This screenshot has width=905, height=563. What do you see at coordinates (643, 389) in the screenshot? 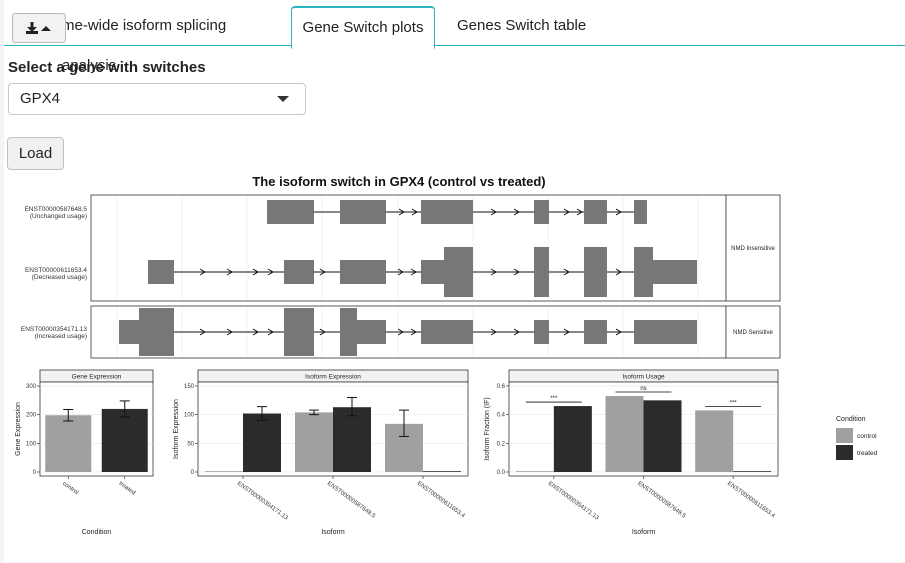
I see `significance-label: ns` at bounding box center [643, 389].